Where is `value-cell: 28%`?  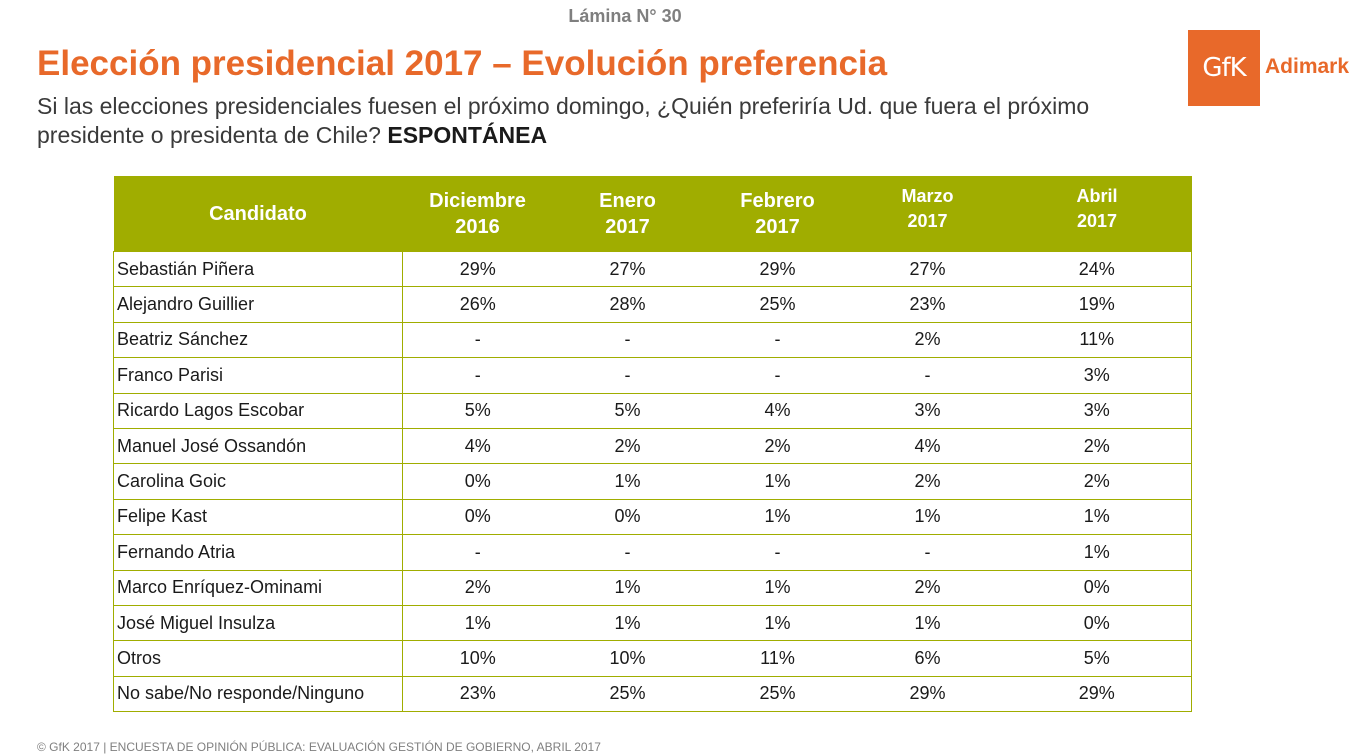 value-cell: 28% is located at coordinates (627, 304).